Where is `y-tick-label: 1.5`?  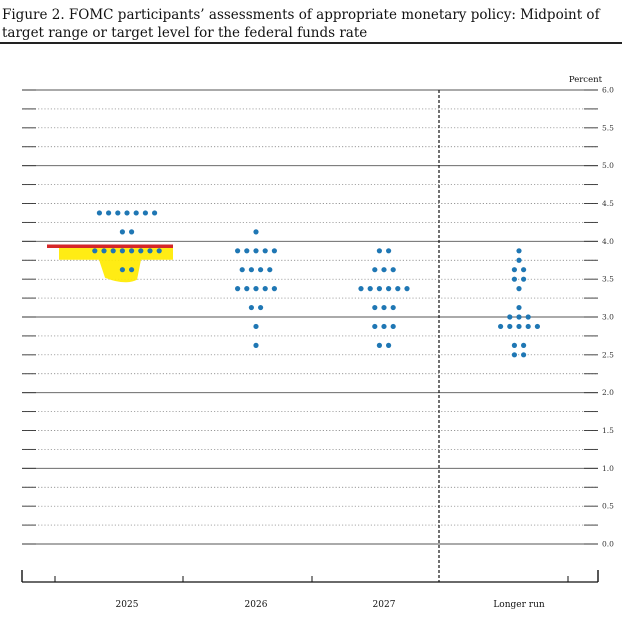
y-tick-label: 1.5 is located at coordinates (608, 430).